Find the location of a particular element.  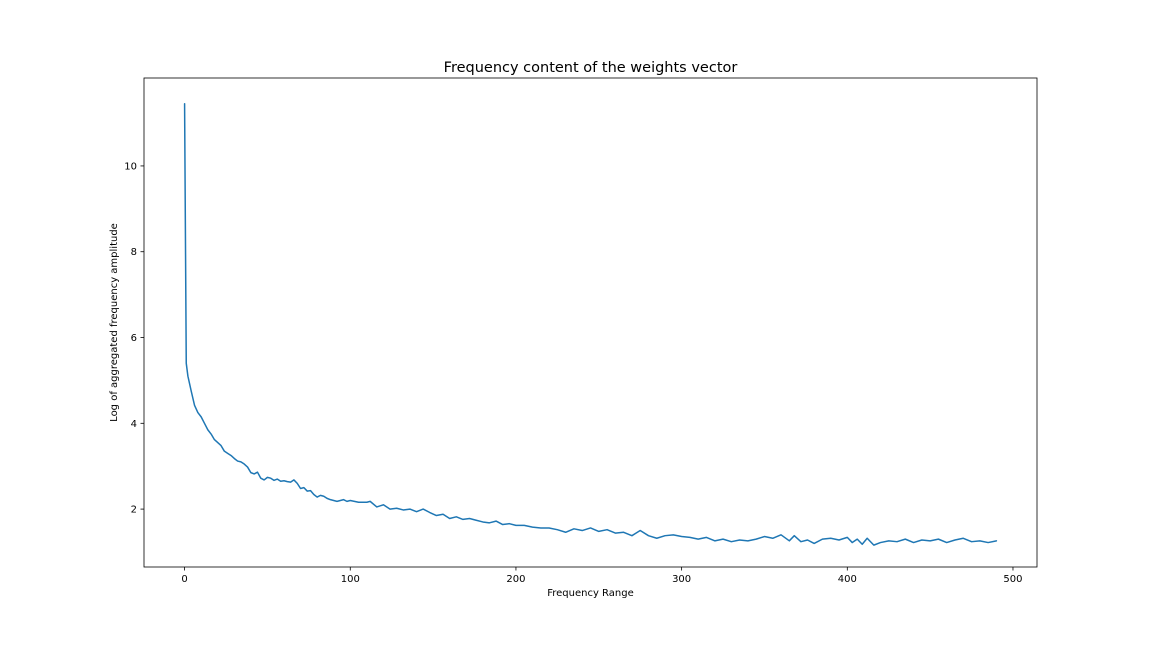

x-tick-label: 100 is located at coordinates (350, 579).